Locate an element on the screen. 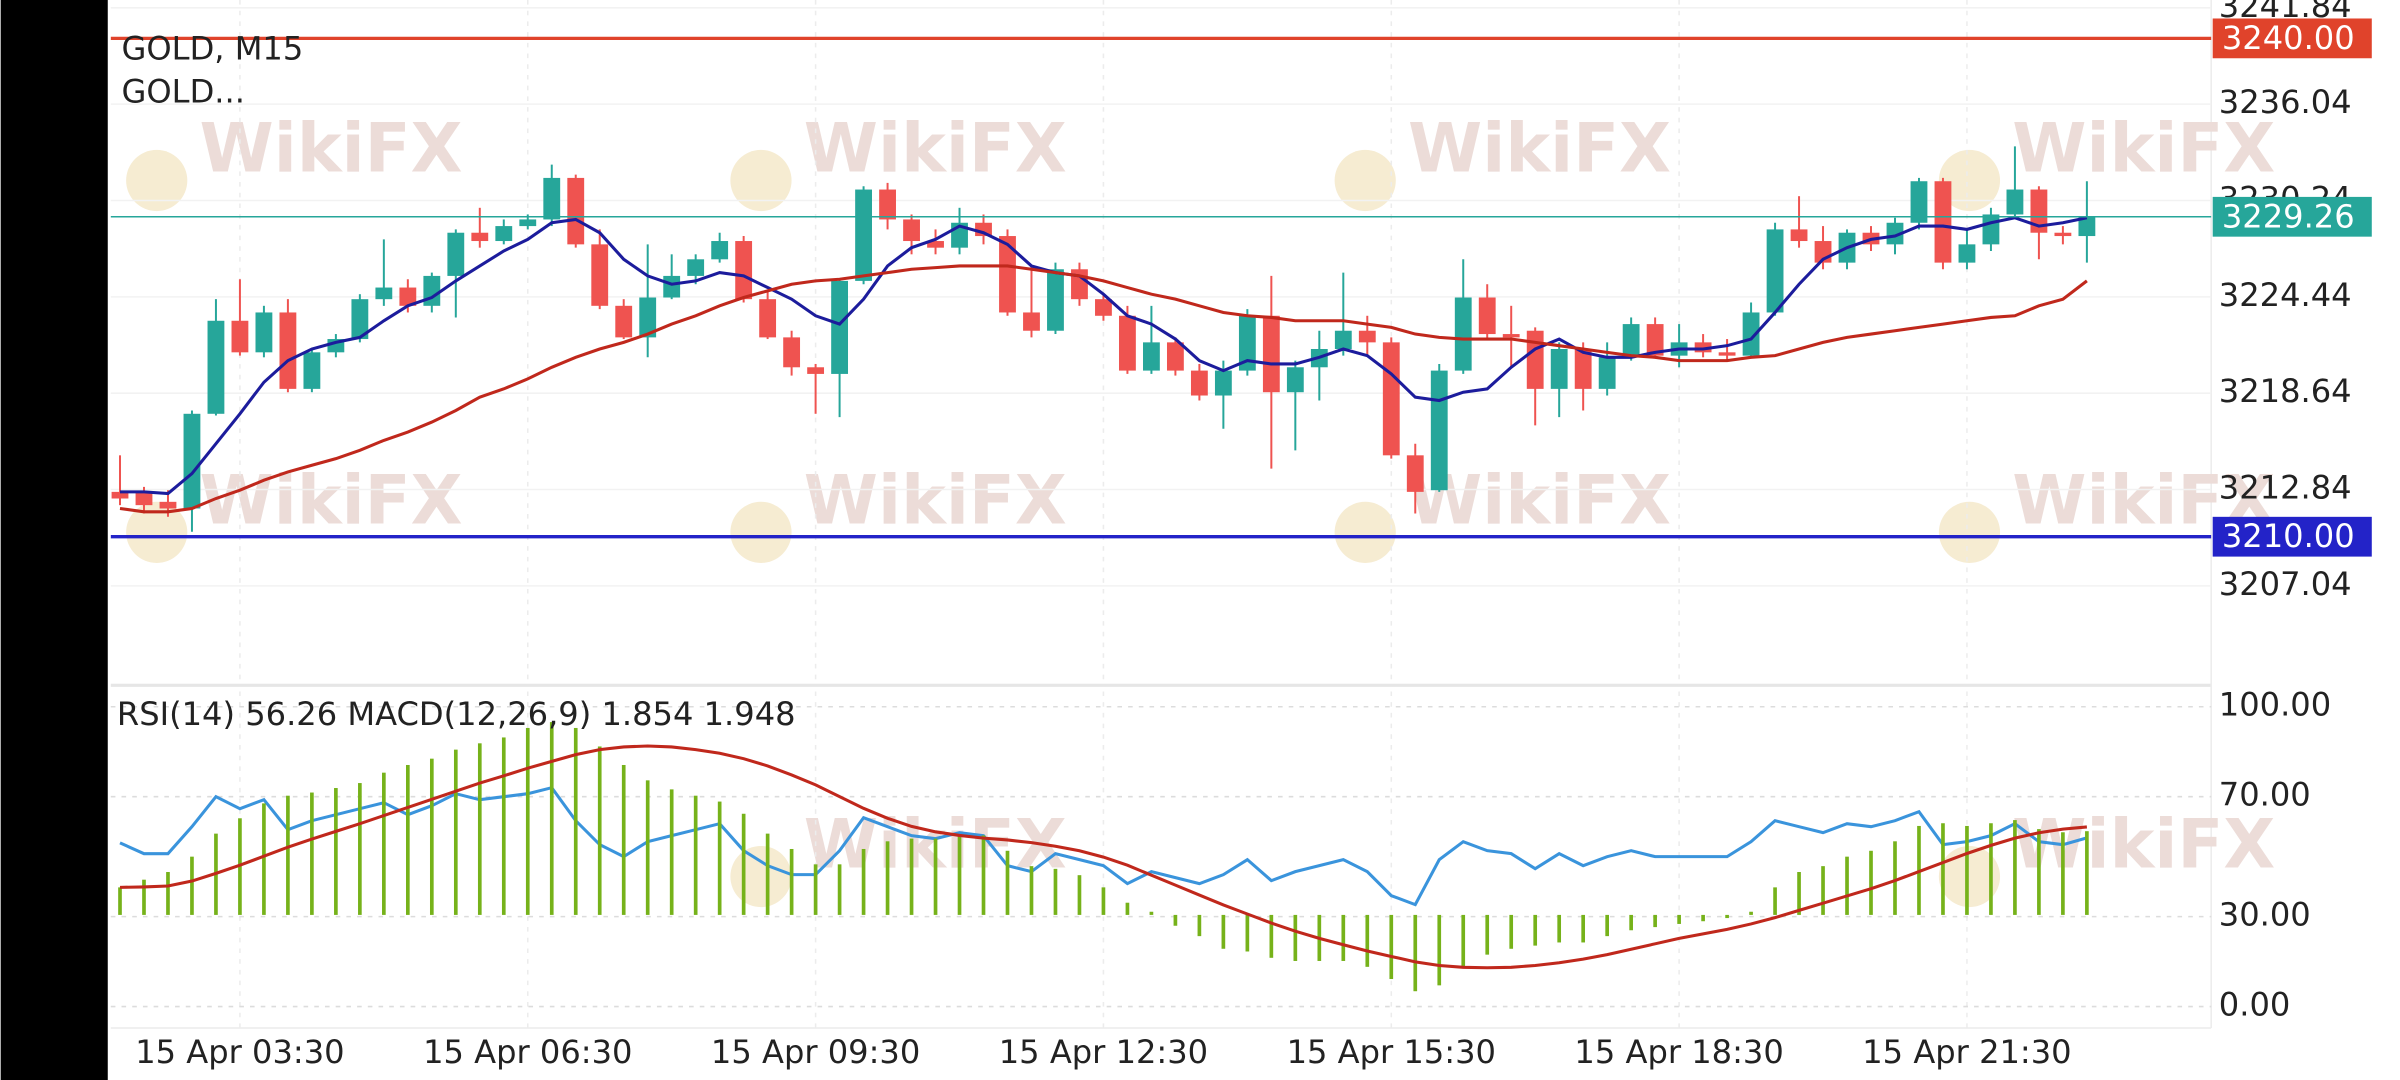 The height and width of the screenshot is (1080, 2400). y-tick-label: 3212.84 is located at coordinates (2285, 488).